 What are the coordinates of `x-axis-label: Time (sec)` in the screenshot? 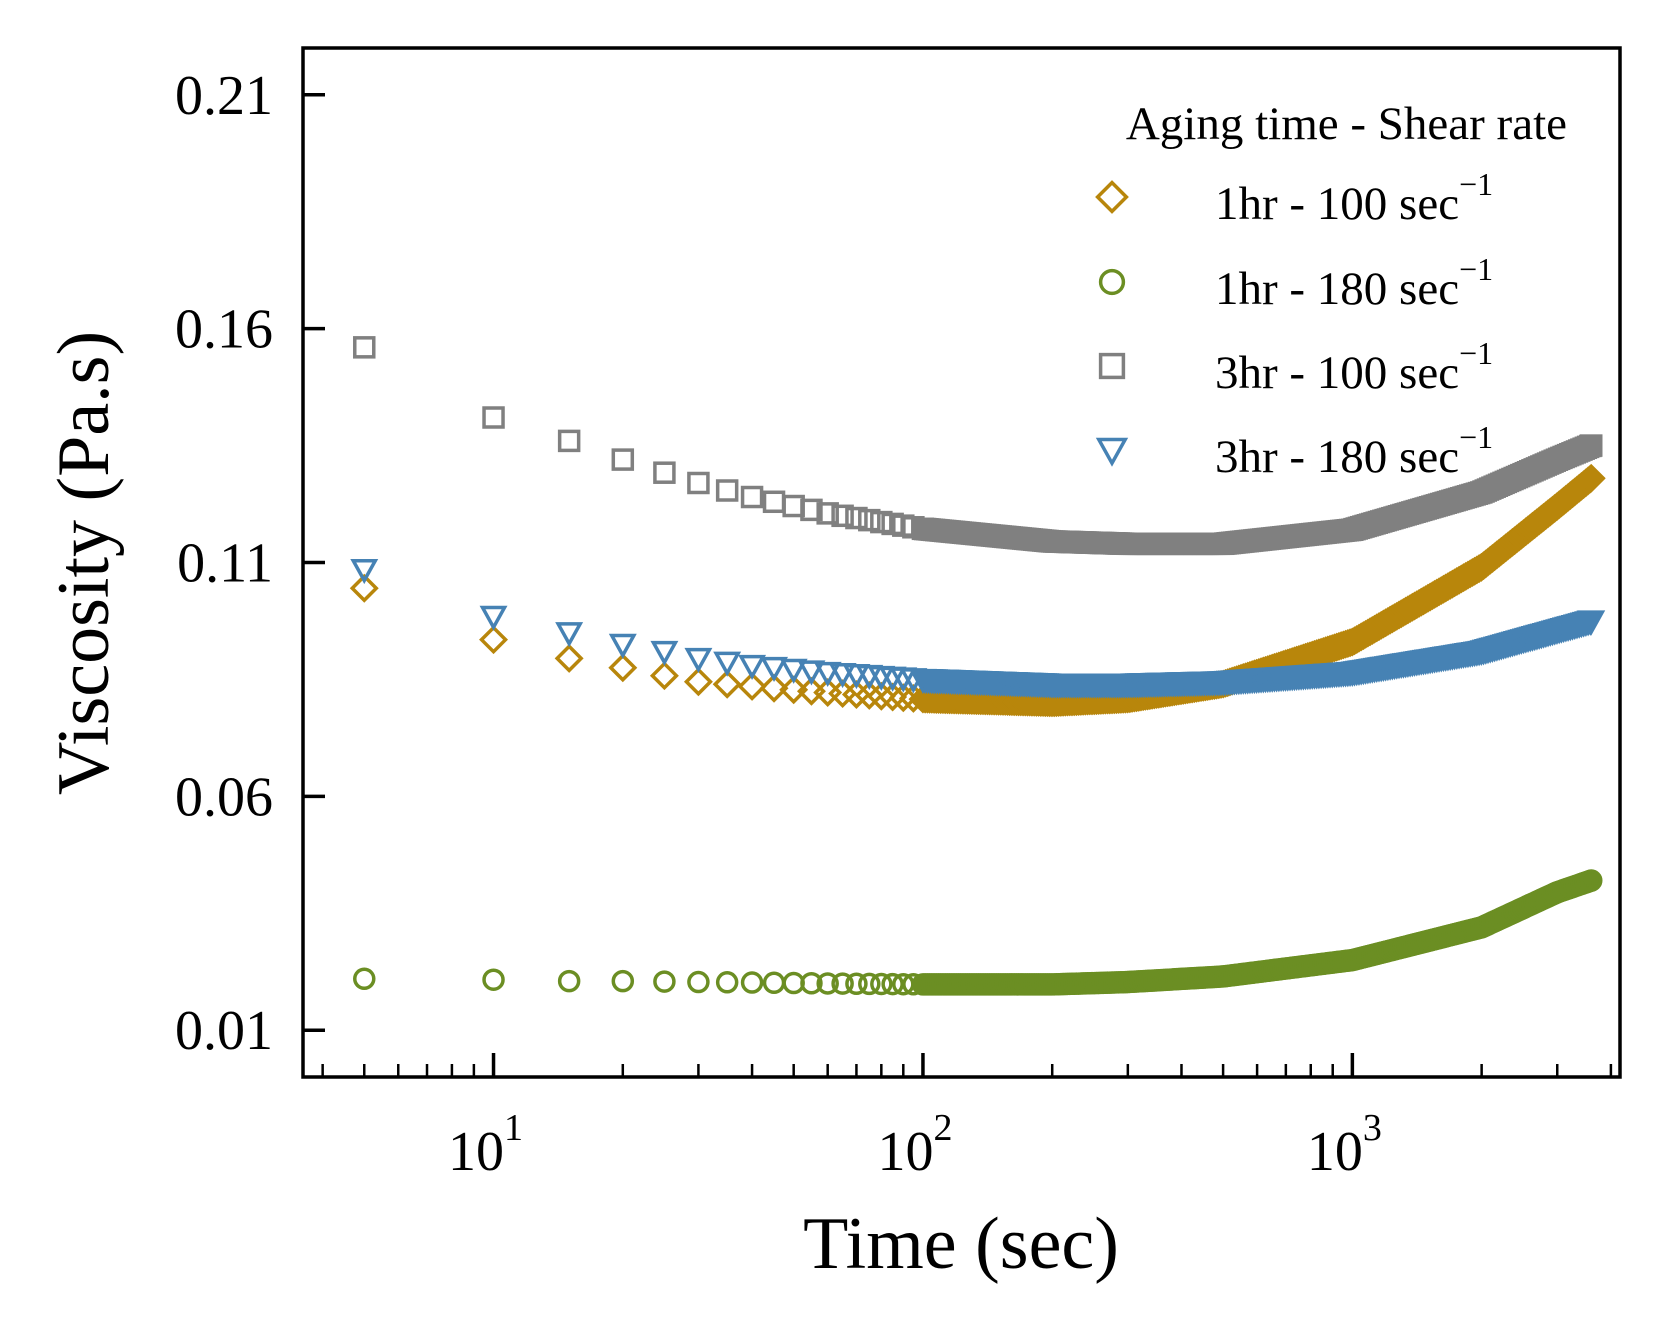 It's located at (961, 1244).